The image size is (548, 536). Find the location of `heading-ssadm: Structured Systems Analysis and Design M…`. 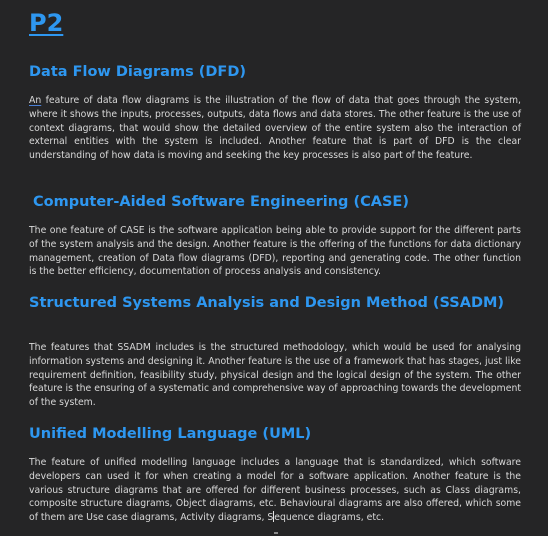

heading-ssadm: Structured Systems Analysis and Design M… is located at coordinates (267, 303).